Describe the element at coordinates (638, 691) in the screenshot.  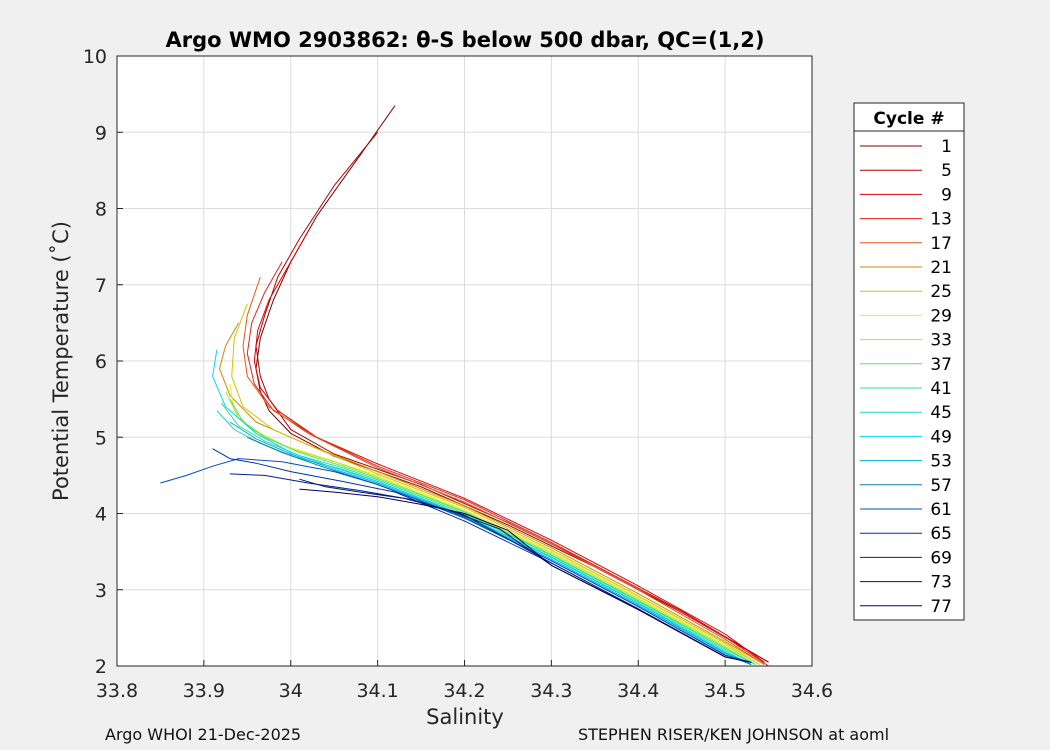
I see `x-tick-label: 34.4` at that location.